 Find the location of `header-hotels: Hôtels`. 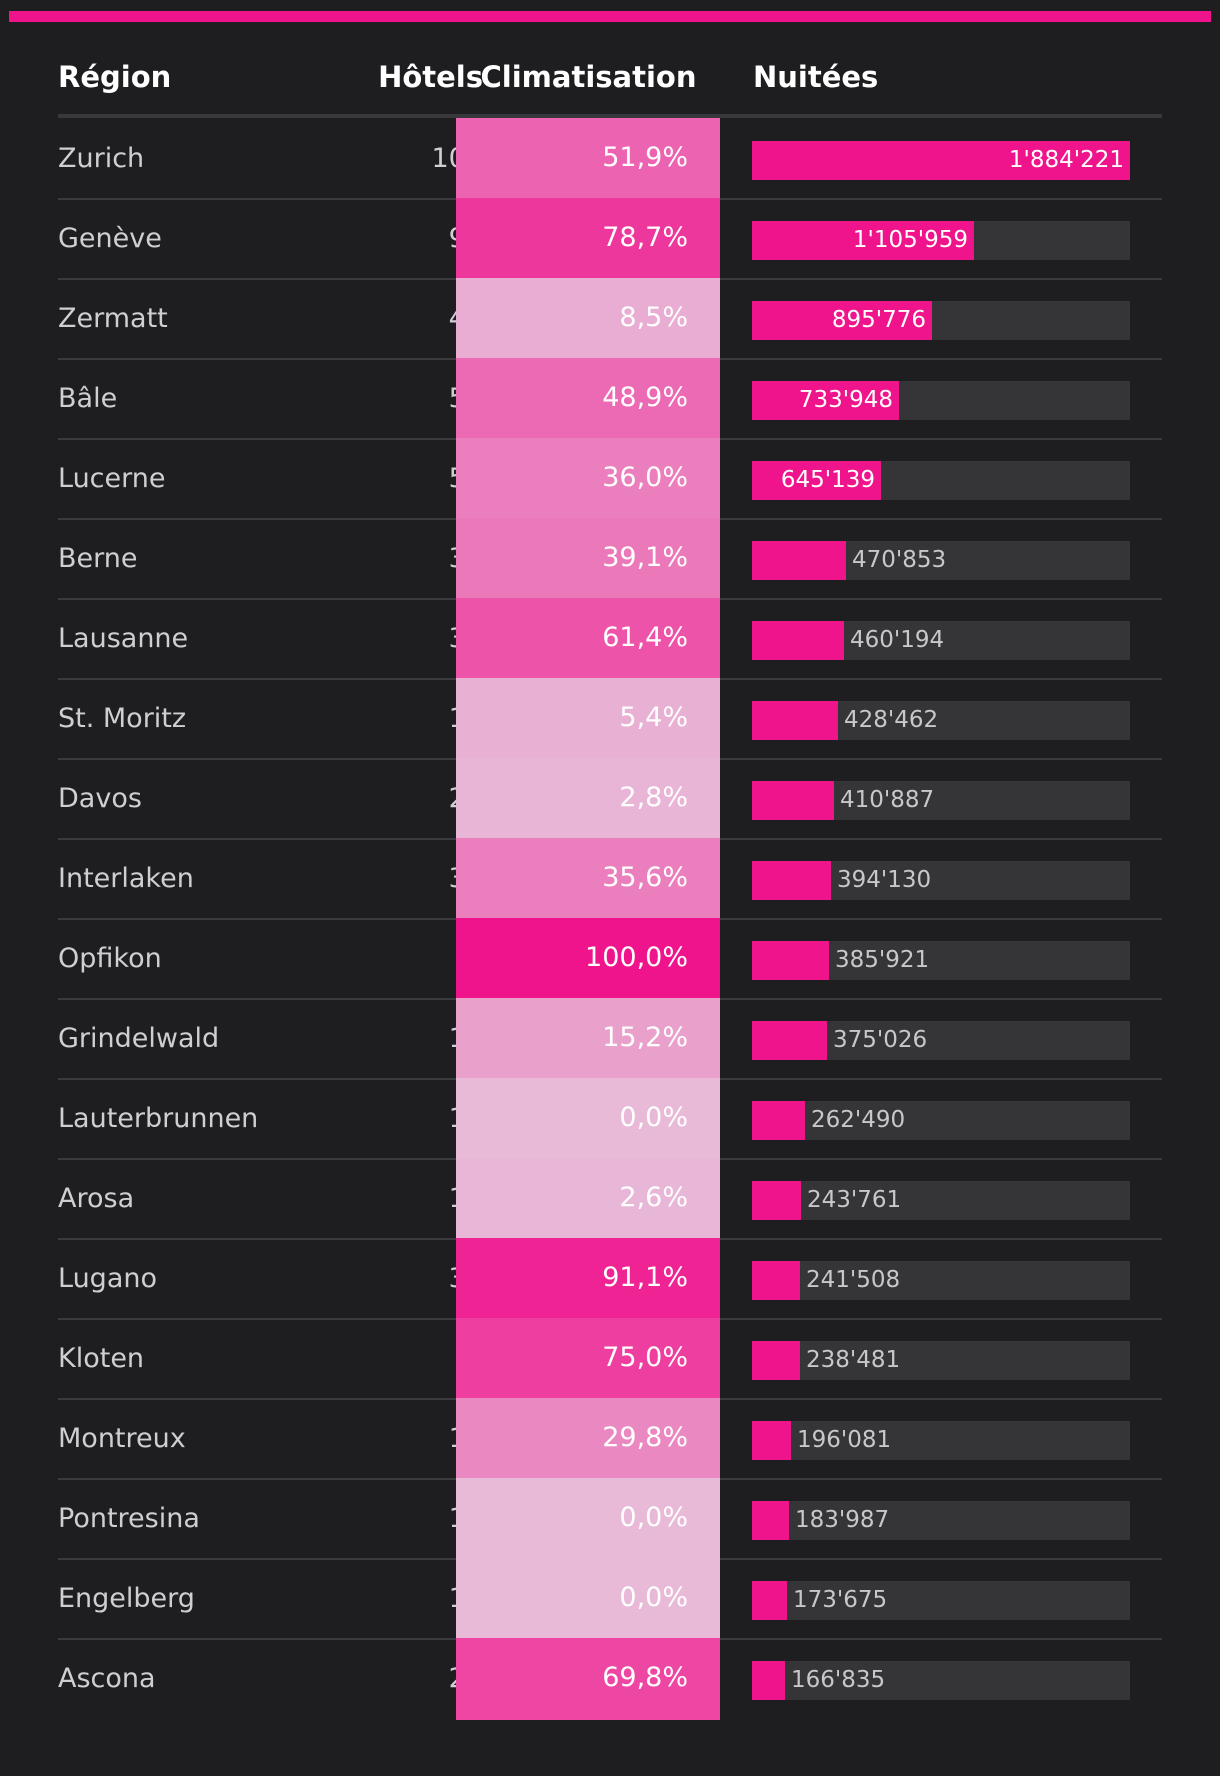

header-hotels: Hôtels is located at coordinates (430, 77).